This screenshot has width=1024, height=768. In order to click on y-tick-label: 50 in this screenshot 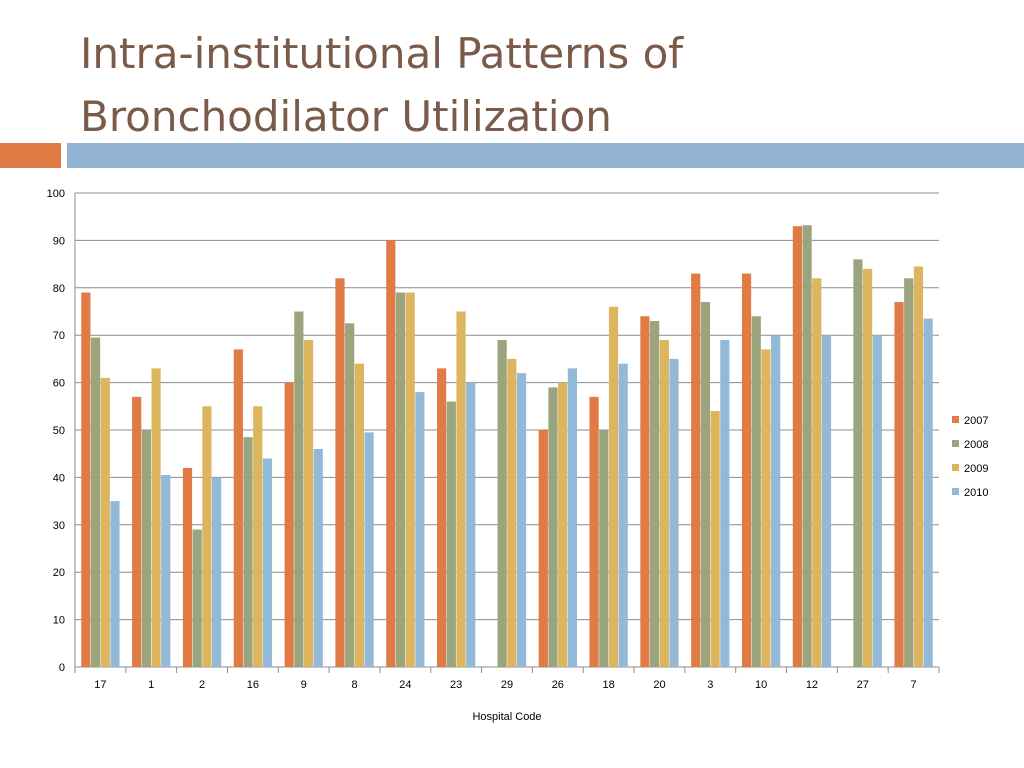, I will do `click(59, 431)`.